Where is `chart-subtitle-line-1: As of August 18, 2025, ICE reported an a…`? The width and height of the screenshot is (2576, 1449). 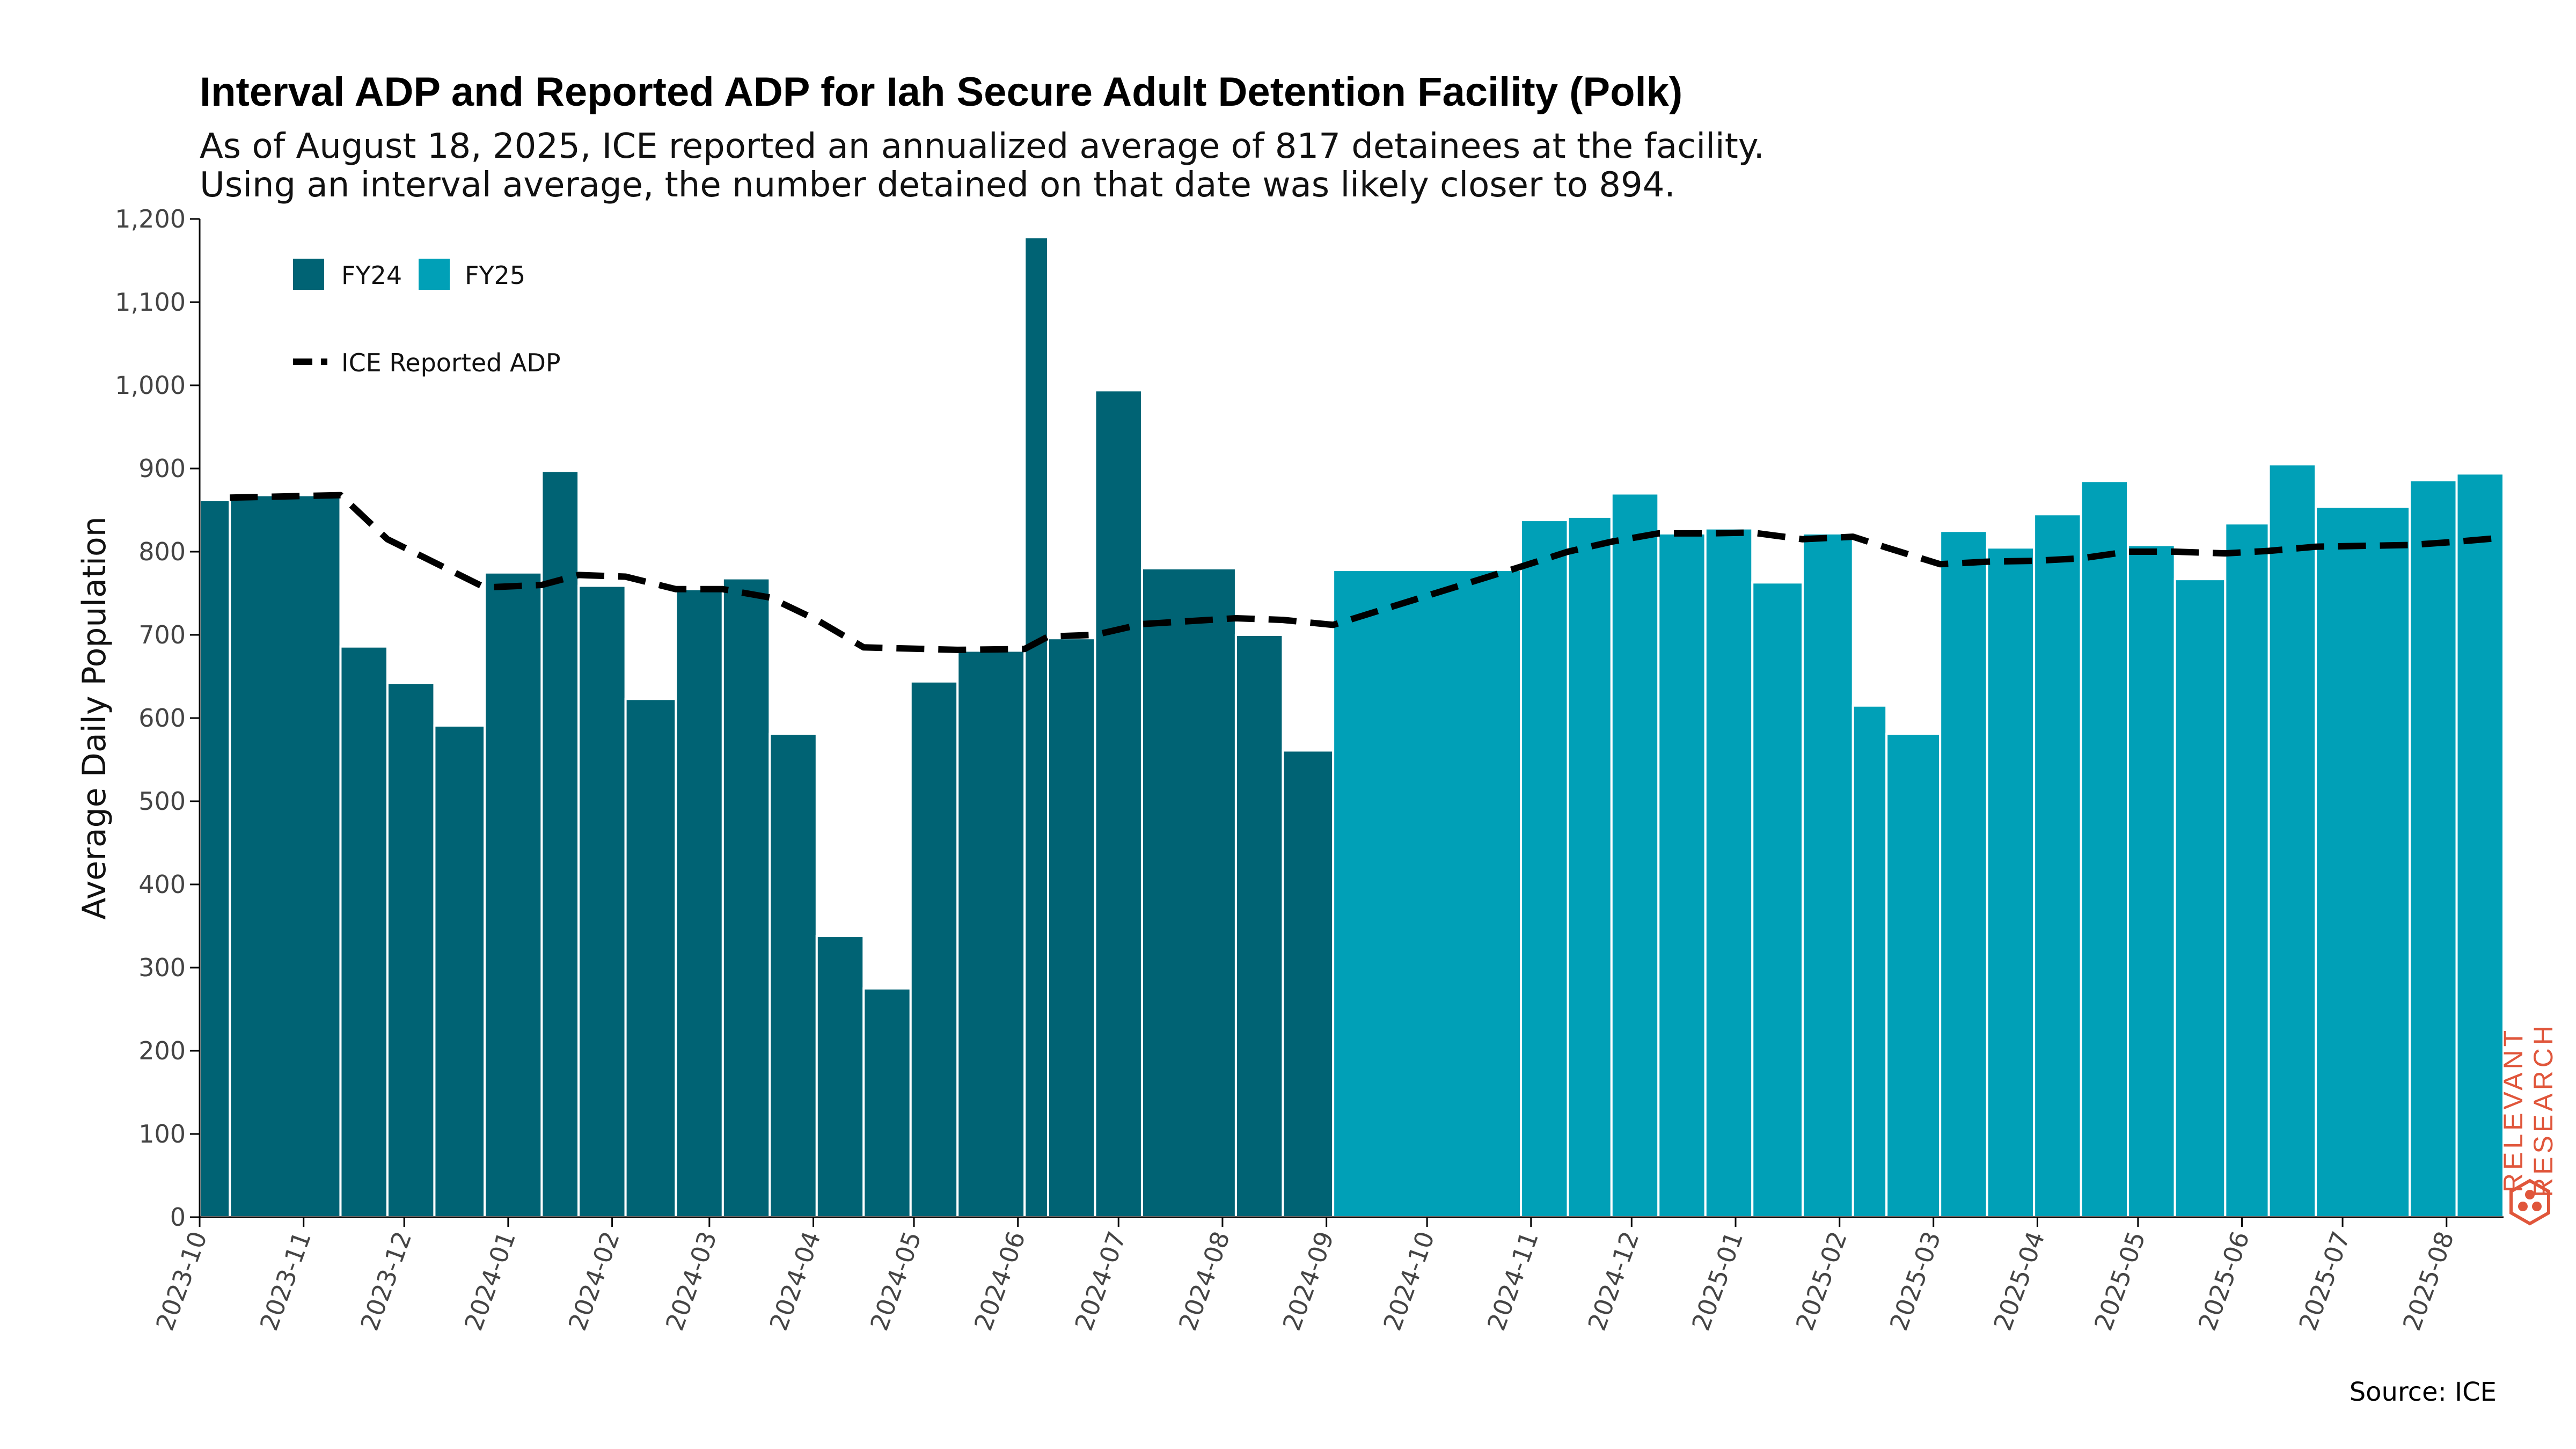
chart-subtitle-line-1: As of August 18, 2025, ICE reported an a… is located at coordinates (982, 146).